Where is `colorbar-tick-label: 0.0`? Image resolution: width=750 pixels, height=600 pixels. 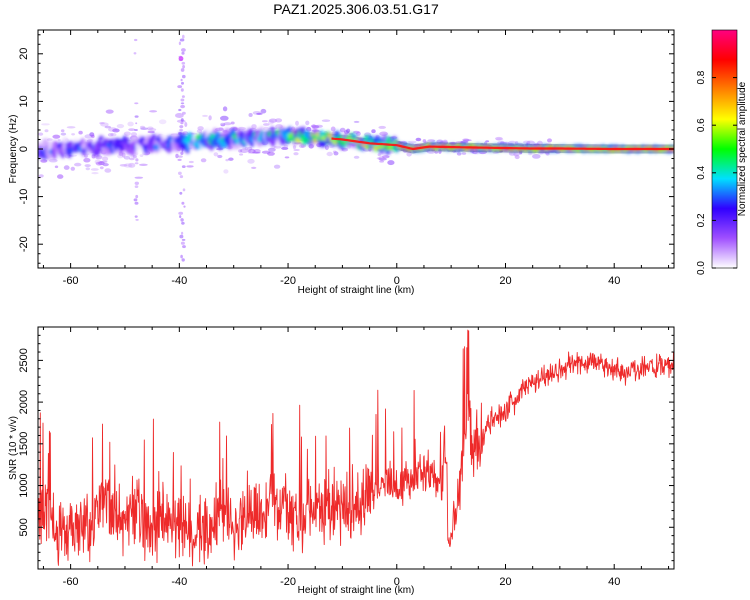 colorbar-tick-label: 0.0 is located at coordinates (701, 268).